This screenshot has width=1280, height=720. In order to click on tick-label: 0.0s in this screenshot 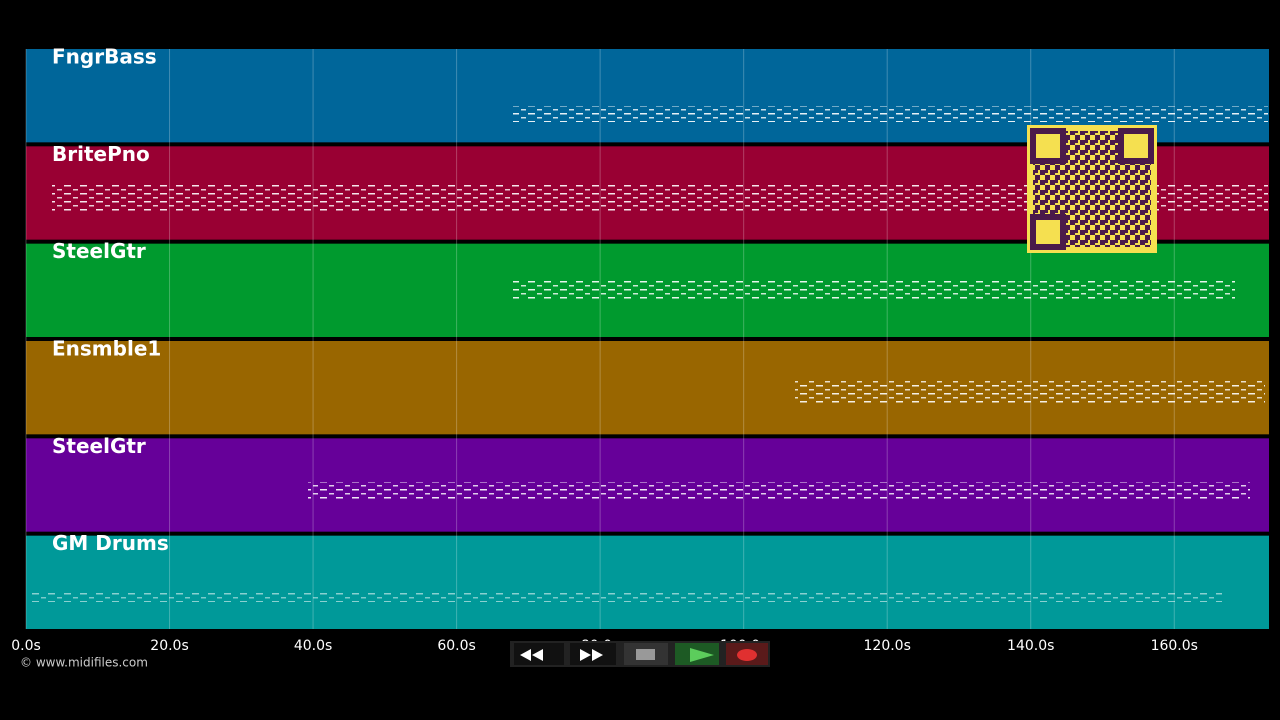, I will do `click(26, 646)`.